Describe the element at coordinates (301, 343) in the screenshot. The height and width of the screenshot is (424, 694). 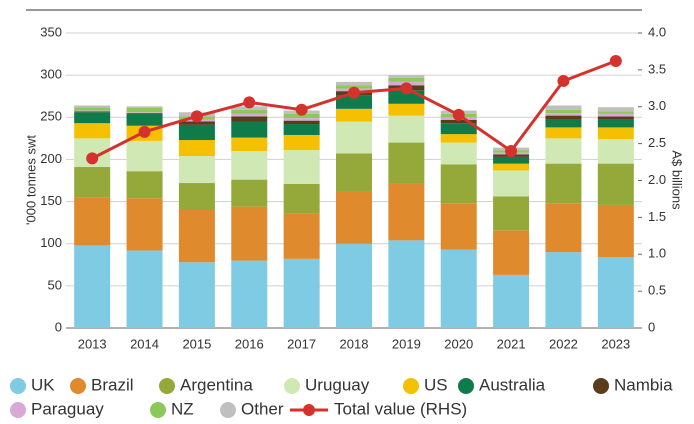
I see `x-tick-label: 2017` at that location.